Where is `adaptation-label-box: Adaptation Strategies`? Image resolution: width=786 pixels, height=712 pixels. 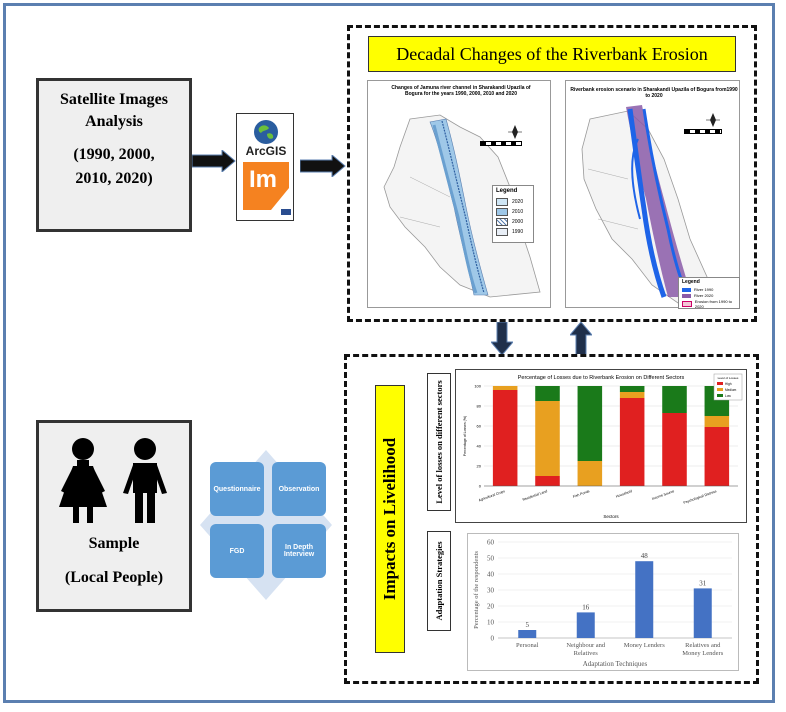
adaptation-label-box: Adaptation Strategies is located at coordinates (439, 581).